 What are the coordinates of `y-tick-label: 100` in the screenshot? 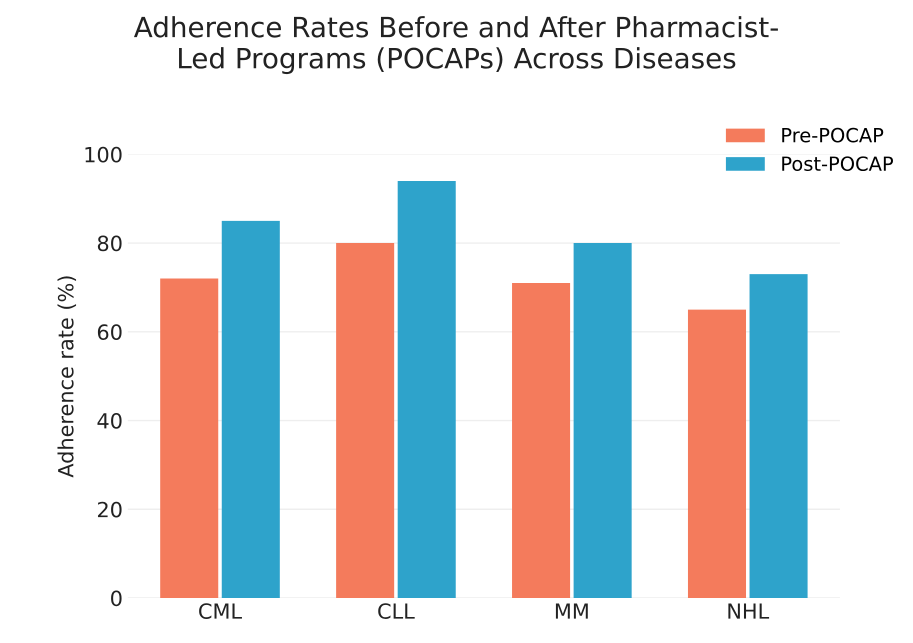 It's located at (103, 154).